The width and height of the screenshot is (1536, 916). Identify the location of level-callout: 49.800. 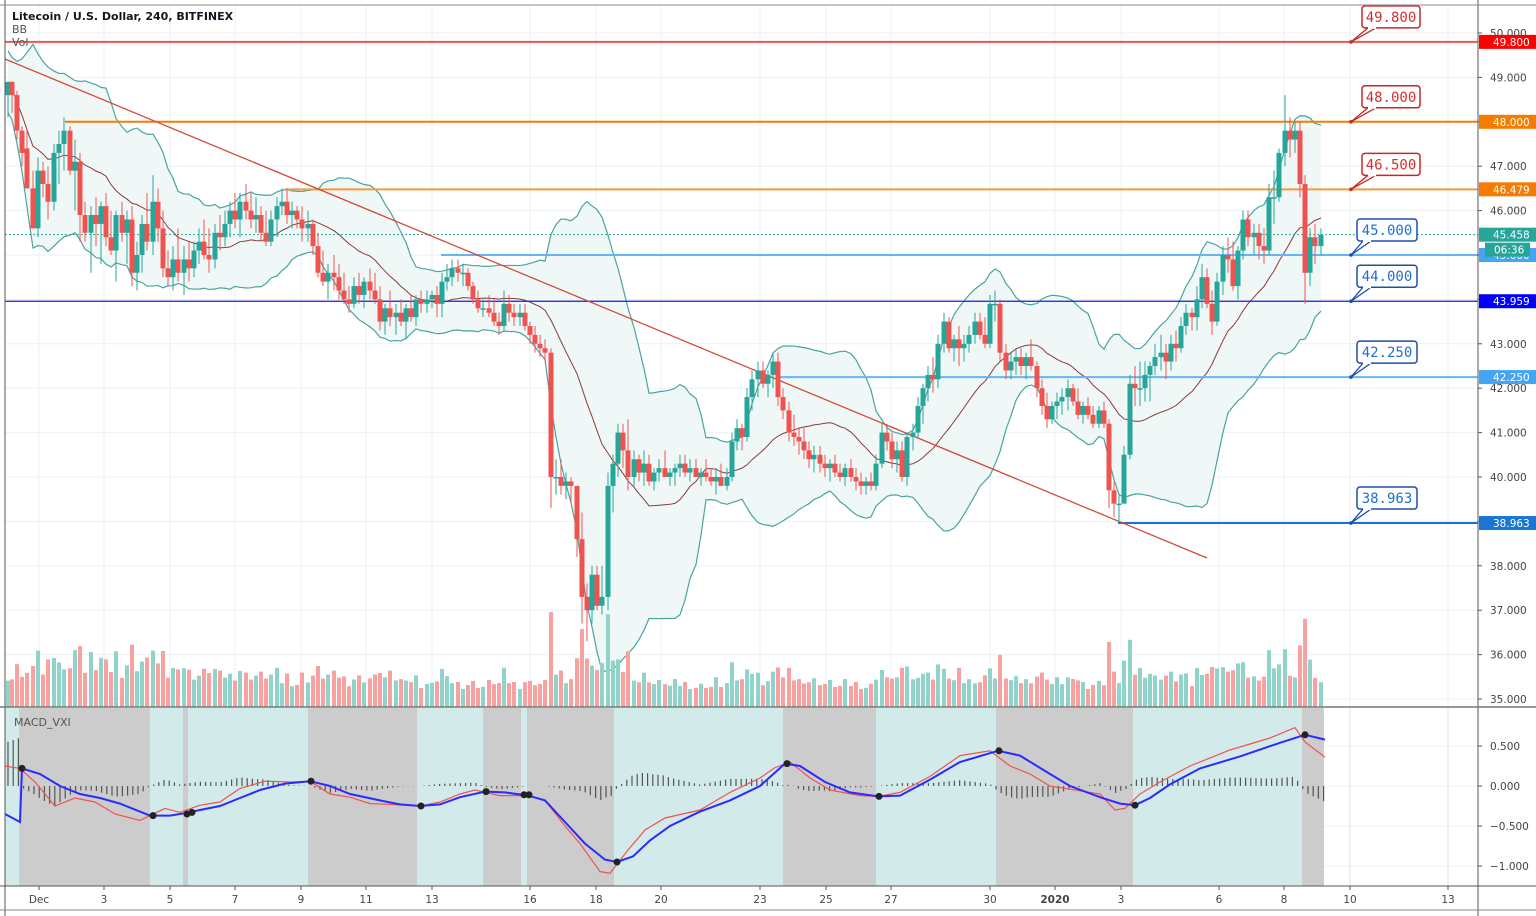
(1385, 24).